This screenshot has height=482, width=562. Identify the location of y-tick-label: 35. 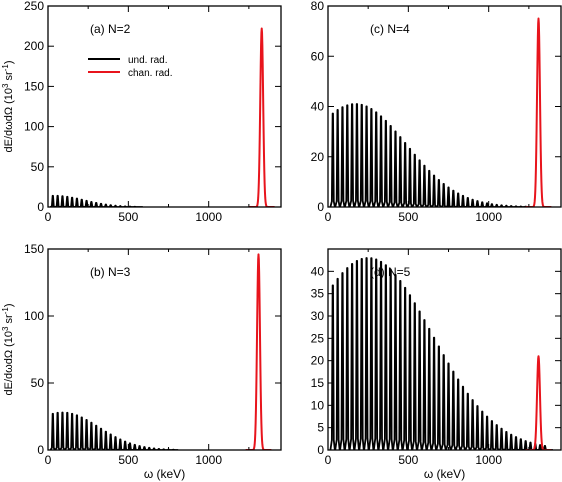
(318, 294).